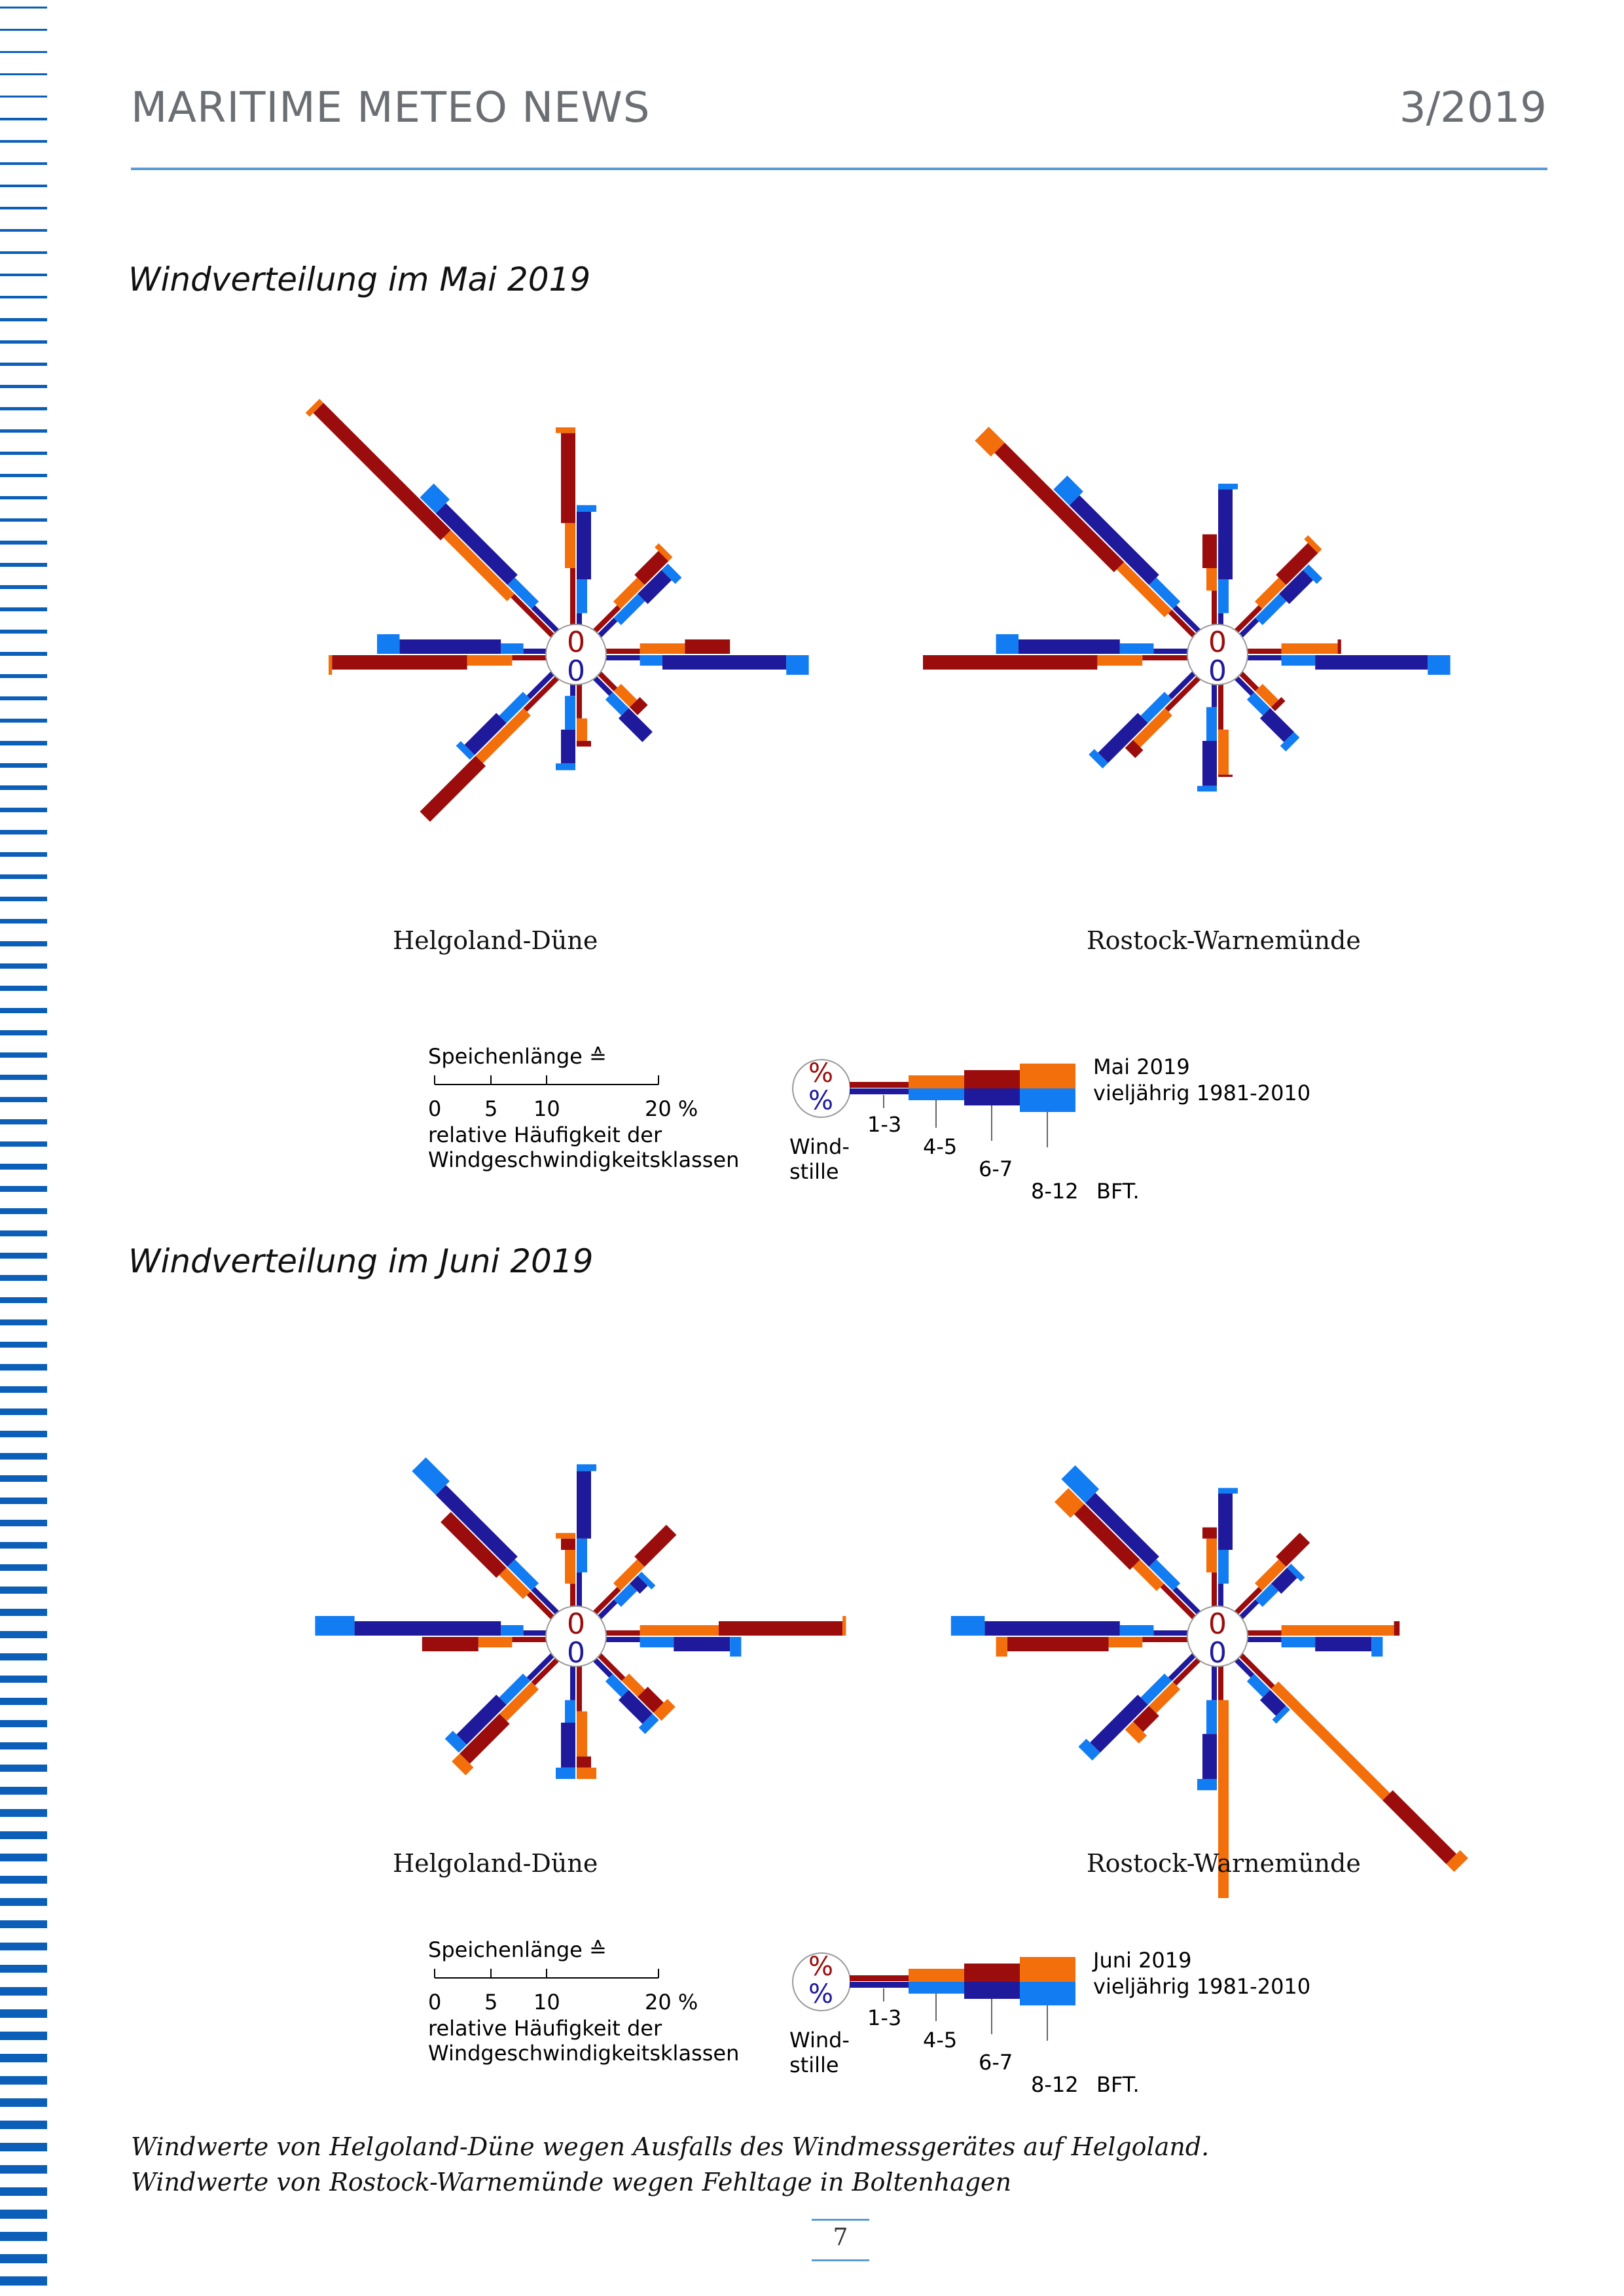  Describe the element at coordinates (546, 2002) in the screenshot. I see `scale-tick-10: 10` at that location.